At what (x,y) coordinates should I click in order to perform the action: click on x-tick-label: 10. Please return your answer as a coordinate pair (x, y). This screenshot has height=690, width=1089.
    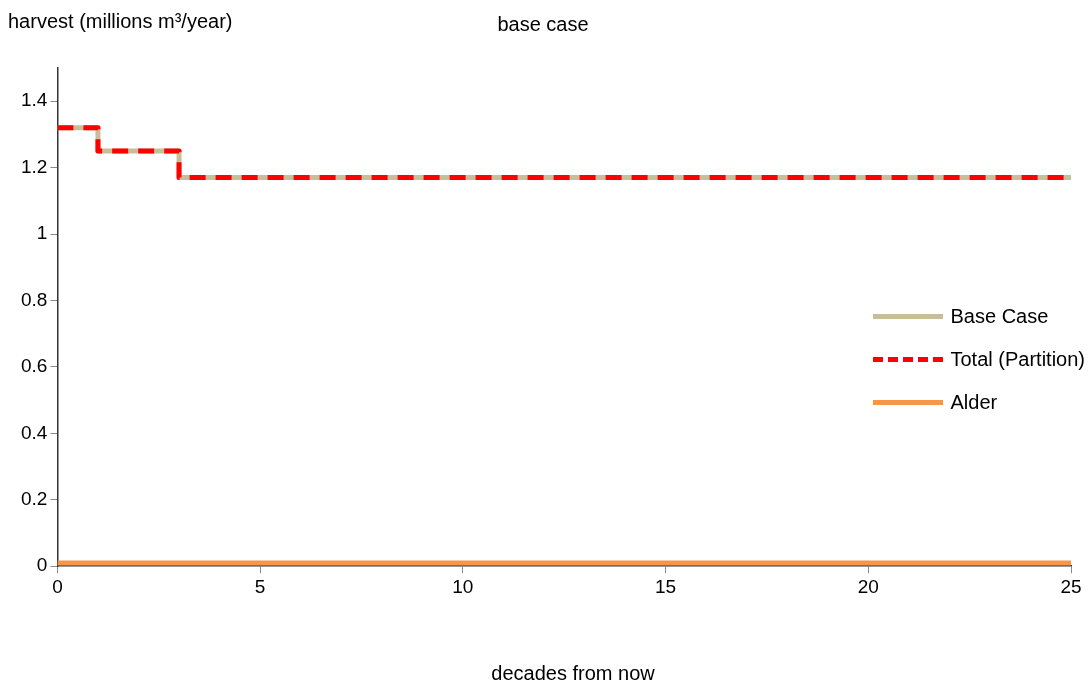
    Looking at the image, I should click on (463, 586).